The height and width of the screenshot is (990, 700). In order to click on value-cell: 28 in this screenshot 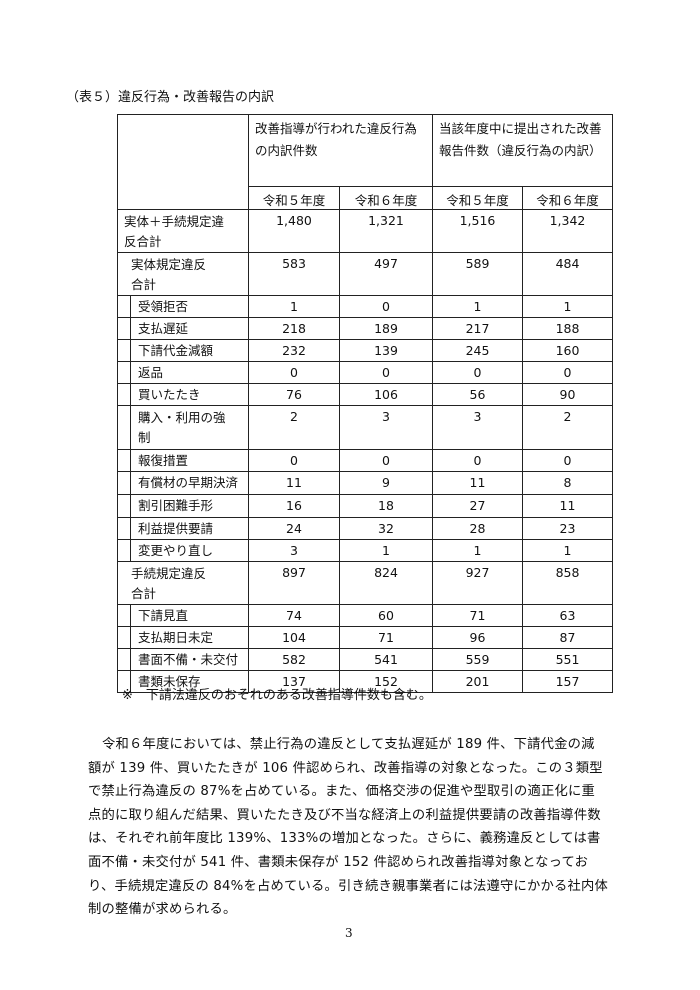, I will do `click(477, 528)`.